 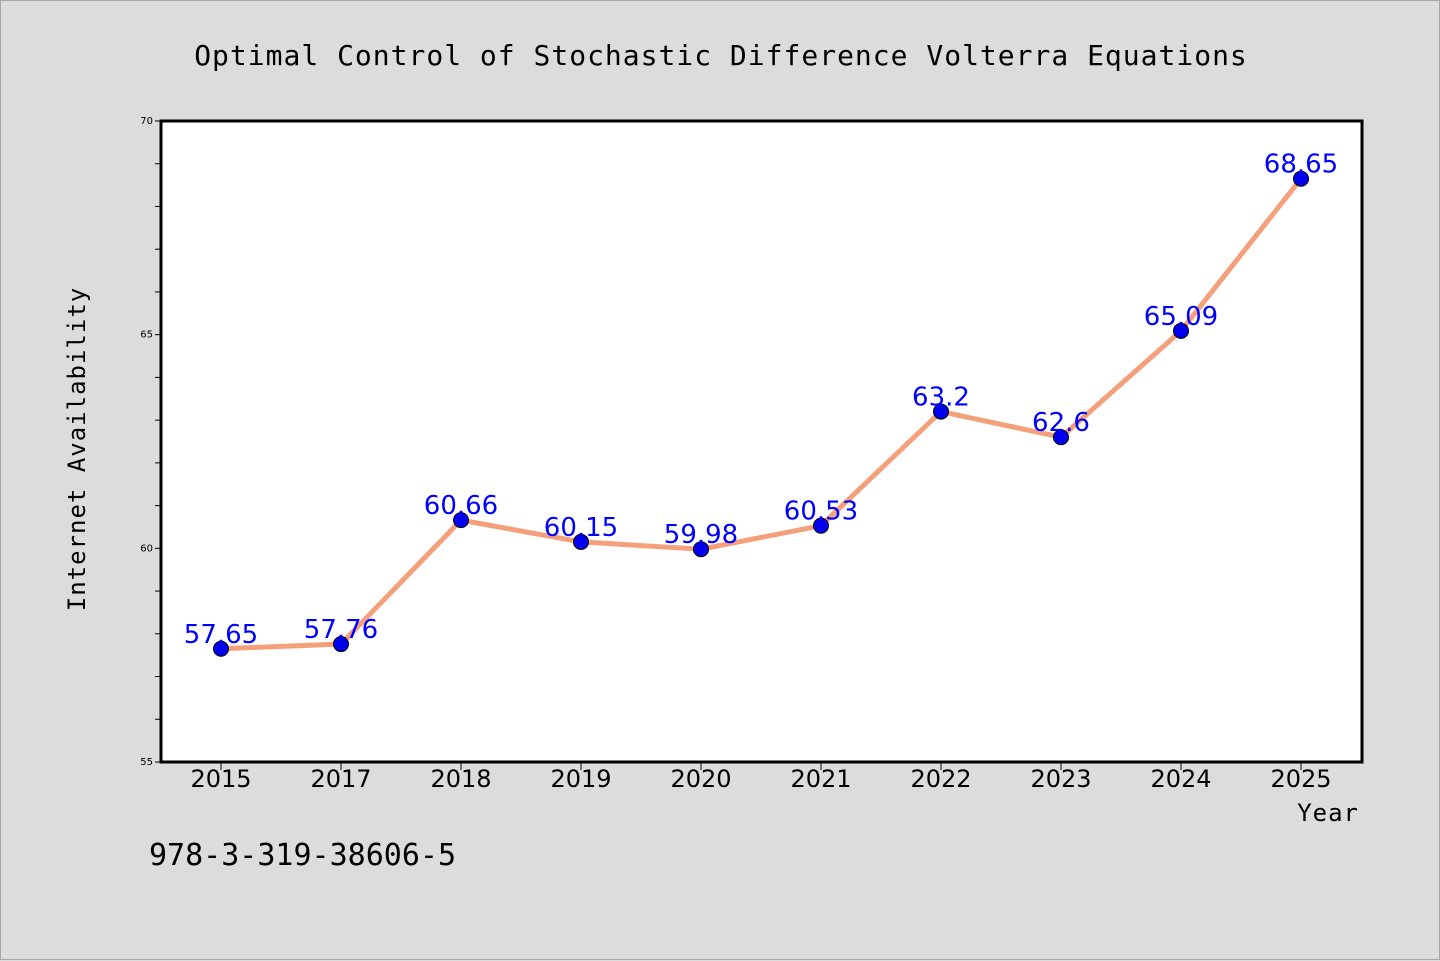 I want to click on data-label-2021: 60.53, so click(x=821, y=512).